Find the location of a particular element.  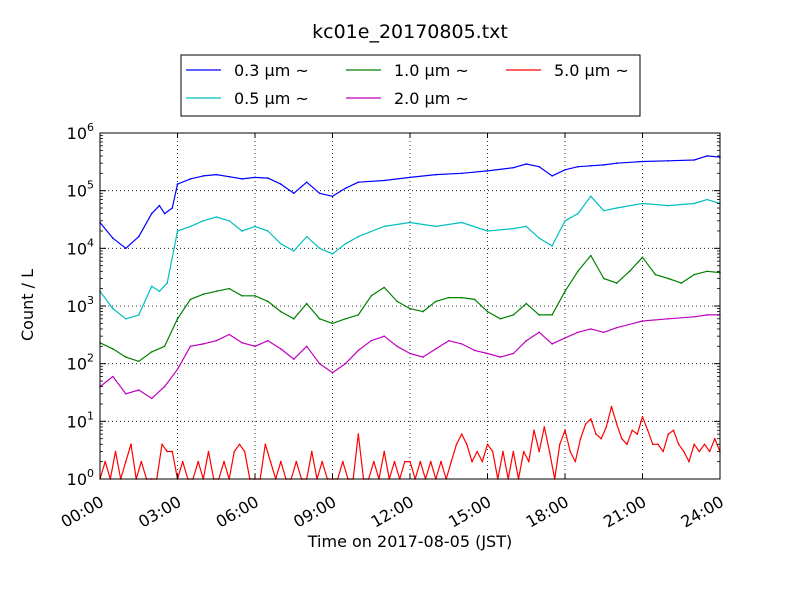

x-tick-label: 12:00 is located at coordinates (392, 512).